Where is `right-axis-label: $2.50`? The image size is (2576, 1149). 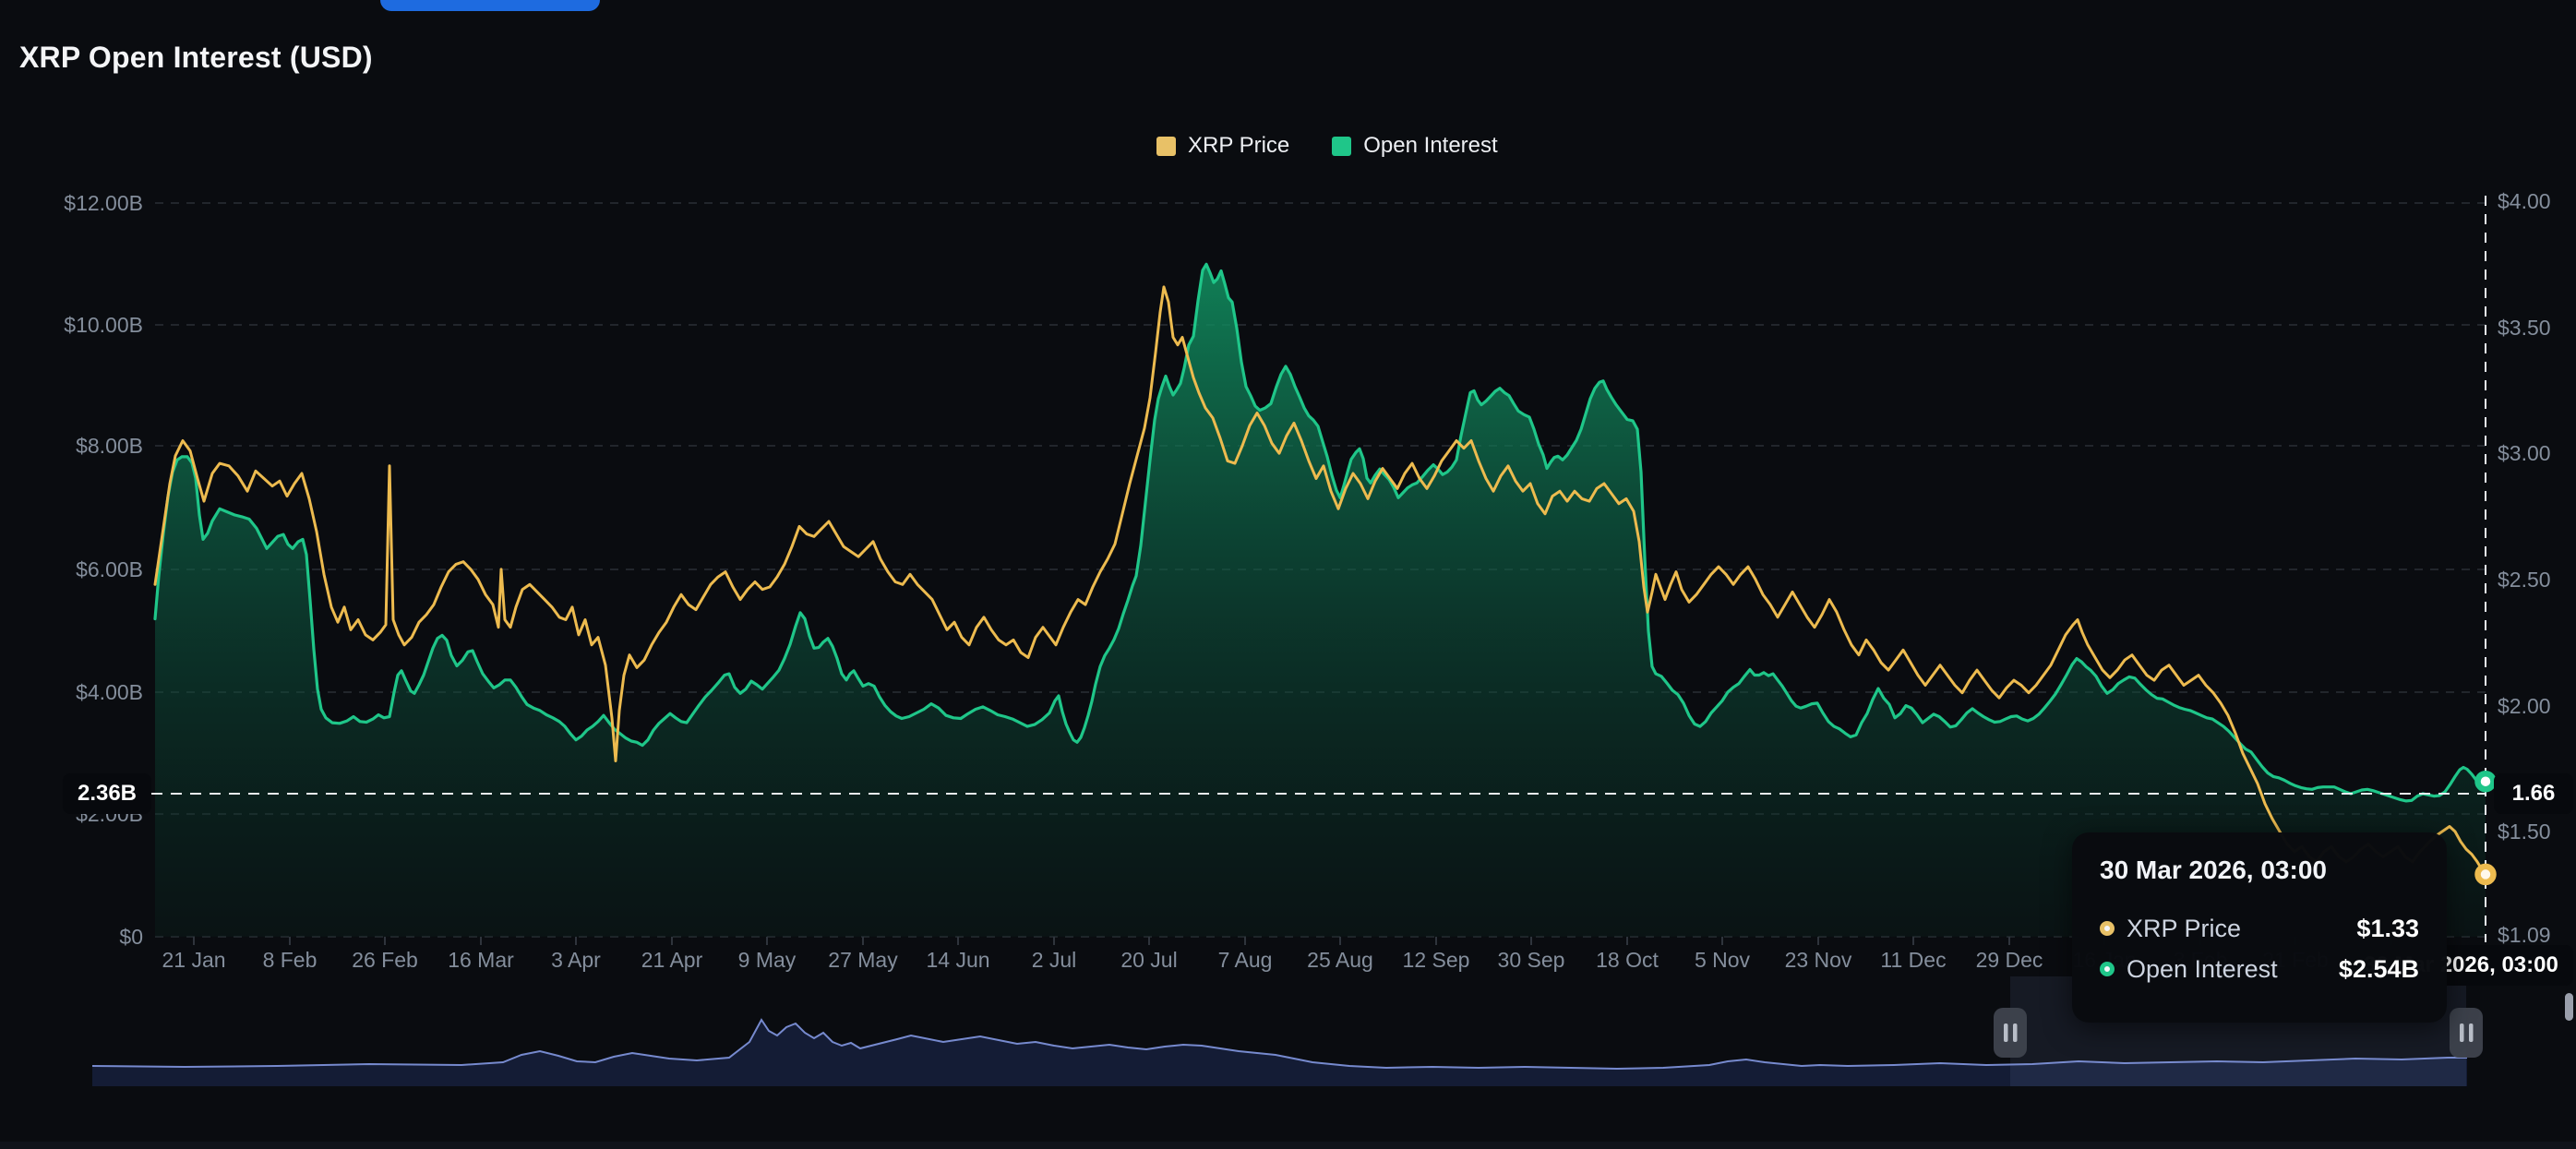
right-axis-label: $2.50 is located at coordinates (2524, 580).